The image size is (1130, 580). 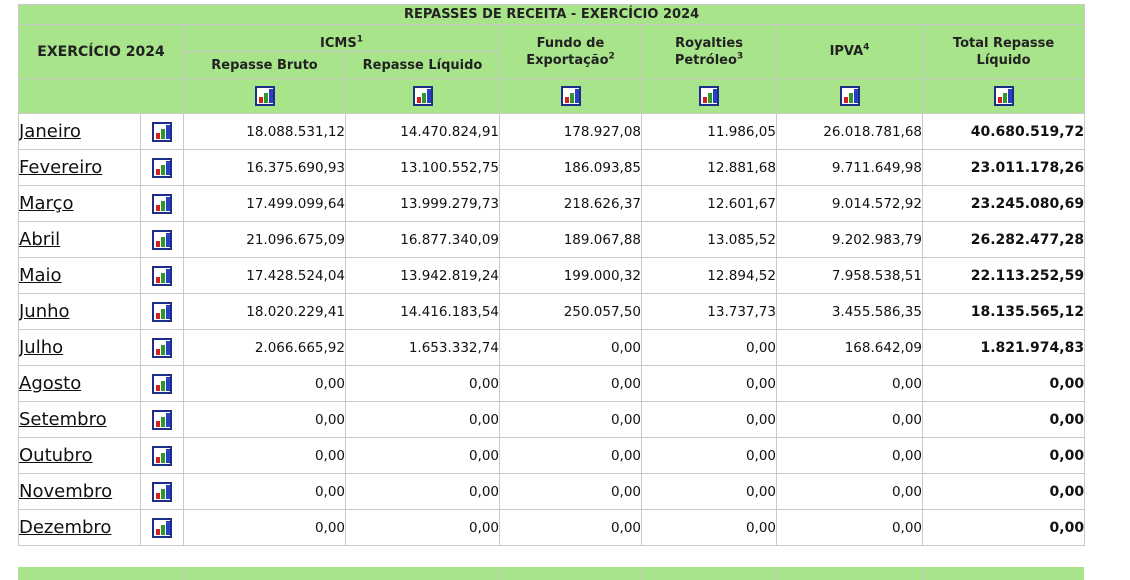 What do you see at coordinates (567, 60) in the screenshot?
I see `fundo-label-line2: Exportação` at bounding box center [567, 60].